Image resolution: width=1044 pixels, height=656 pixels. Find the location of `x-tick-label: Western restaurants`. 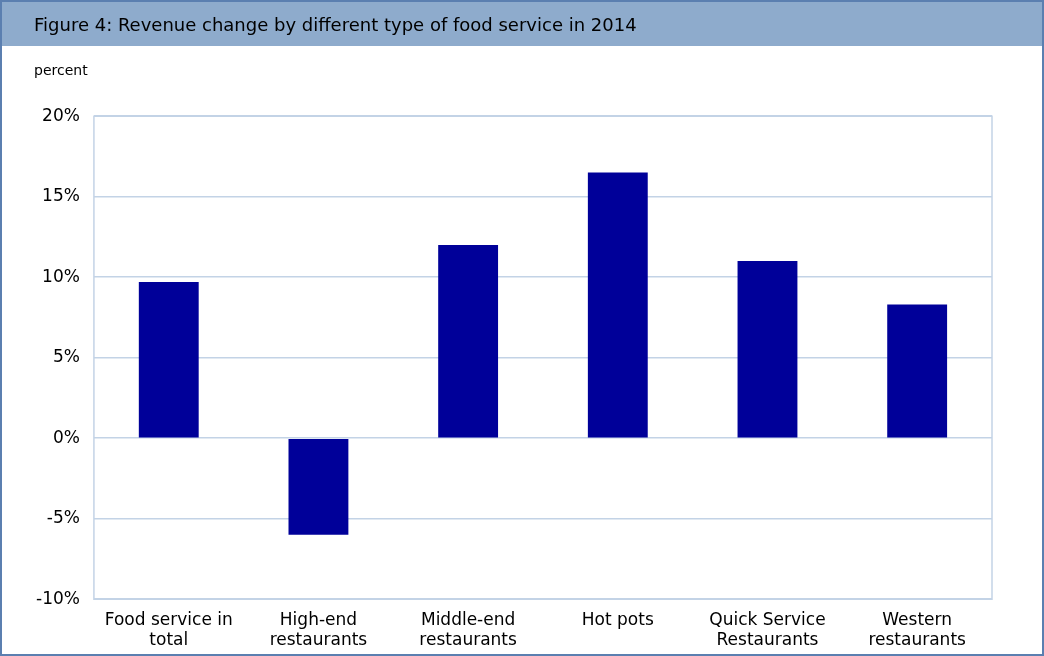

x-tick-label: Western restaurants is located at coordinates (917, 629).